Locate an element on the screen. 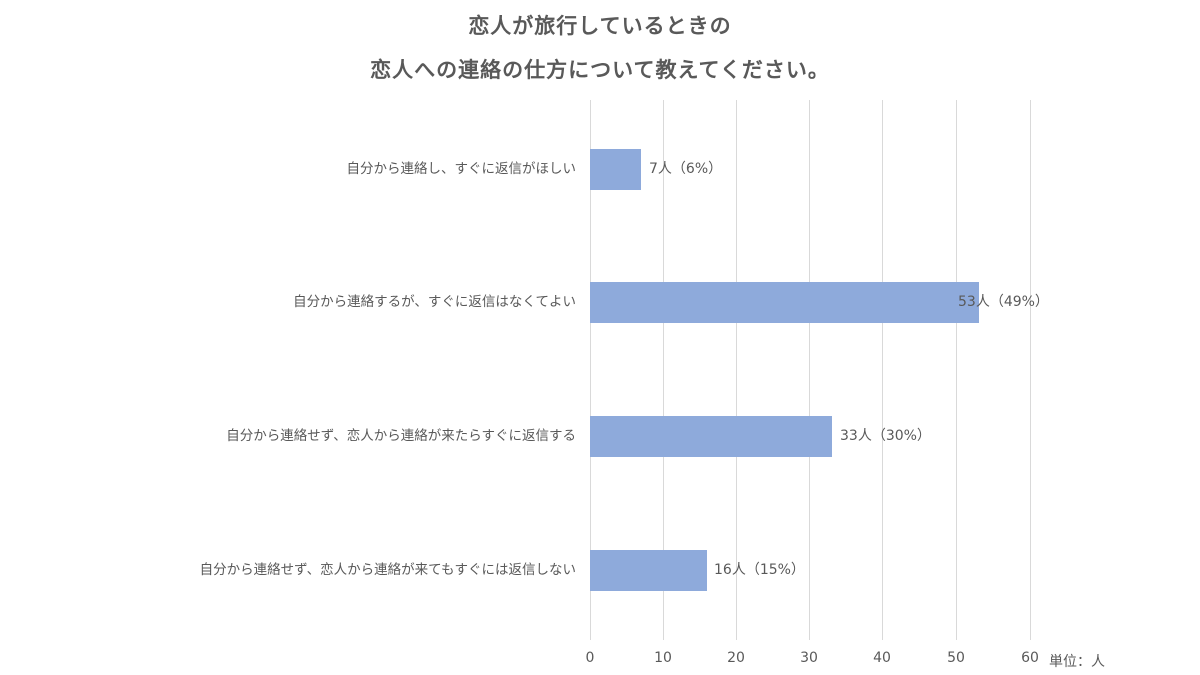  category-label-1: 自分から連絡するが、すぐに返信はなくてよい is located at coordinates (434, 302).